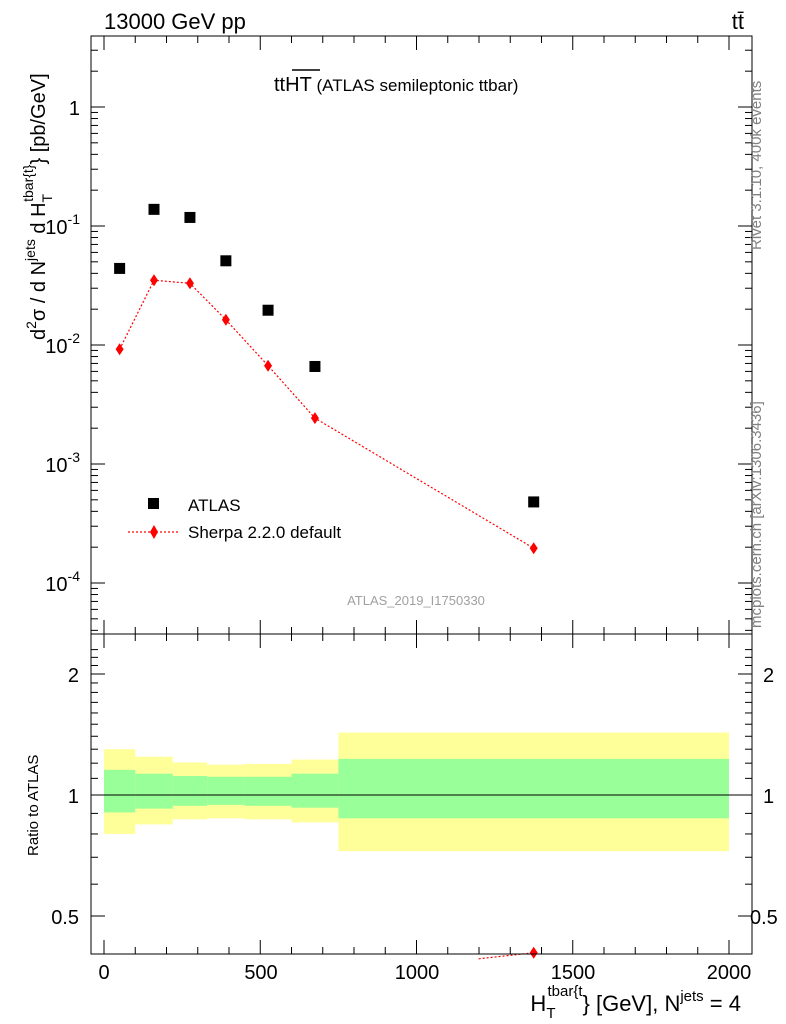  What do you see at coordinates (506, 956) in the screenshot?
I see `sherpa-ratio-line` at bounding box center [506, 956].